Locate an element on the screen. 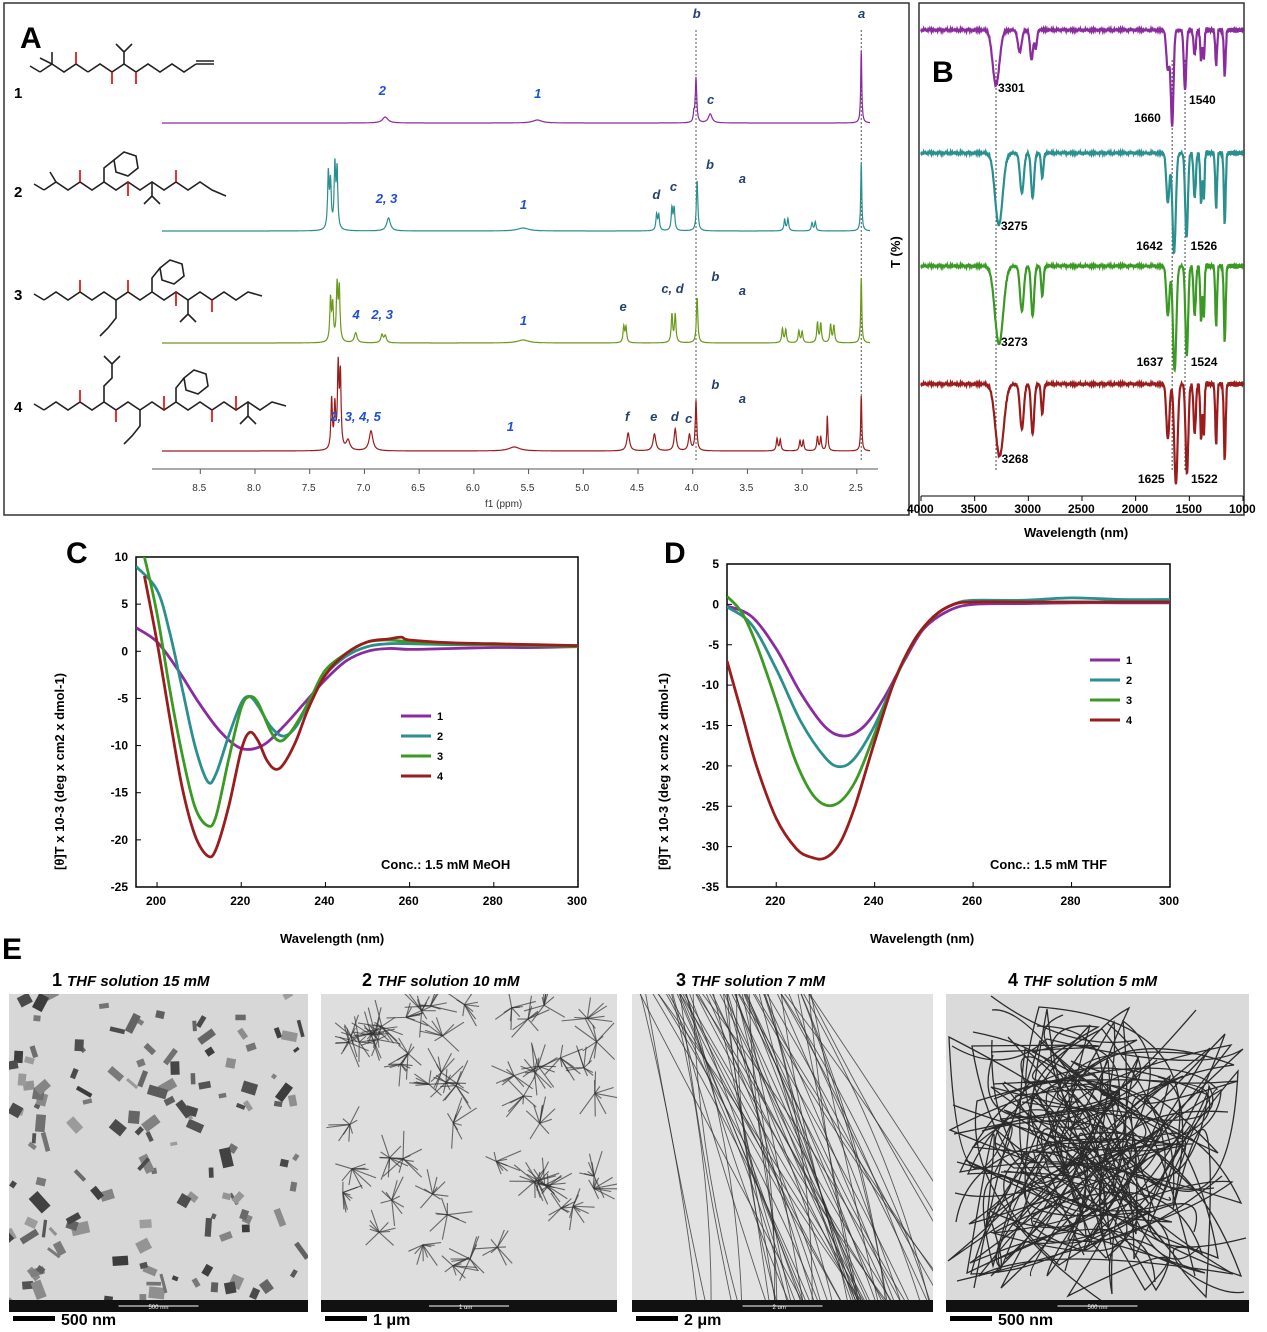 This screenshot has height=1332, width=1267. cd-d-x-label: Wavelength (nm) is located at coordinates (922, 938).